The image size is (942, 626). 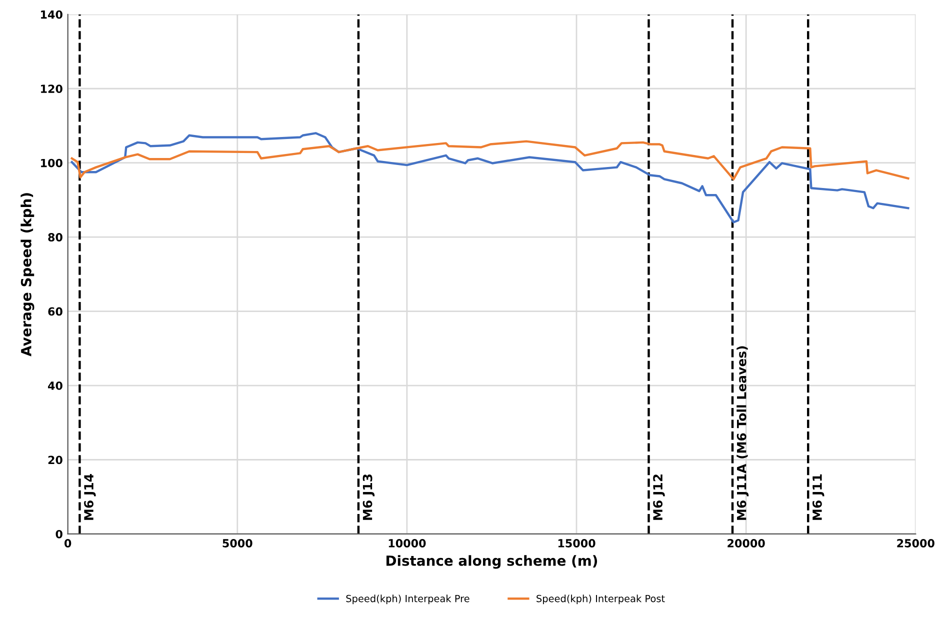 I want to click on ref-line-label: M6 J13, so click(x=368, y=497).